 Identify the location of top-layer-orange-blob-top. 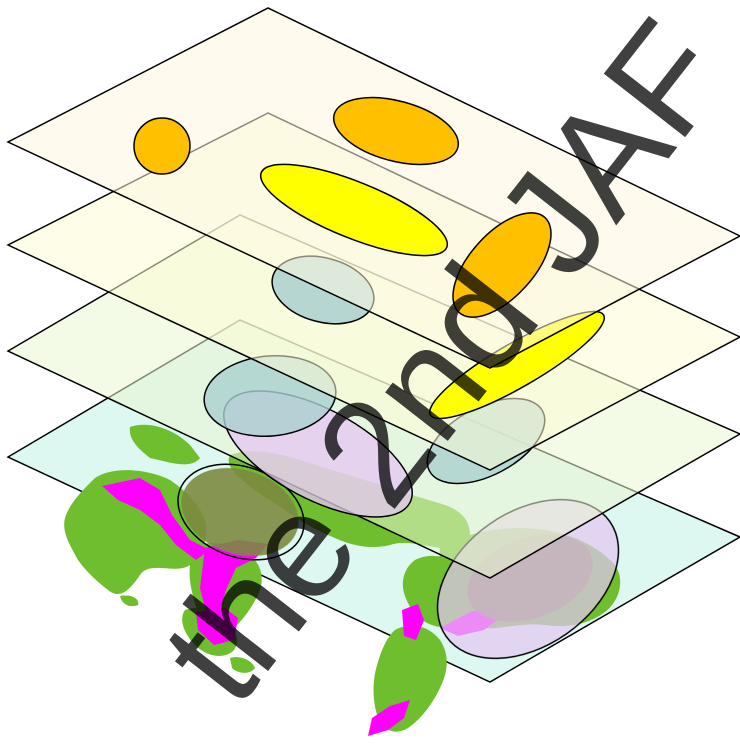
(396, 131).